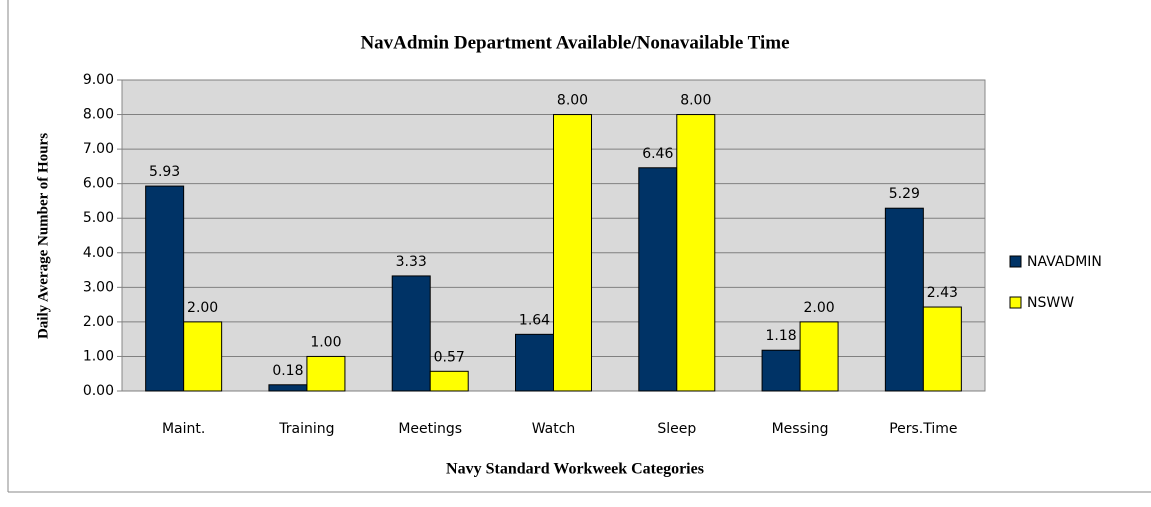  What do you see at coordinates (800, 429) in the screenshot?
I see `x-tick-label: Messing` at bounding box center [800, 429].